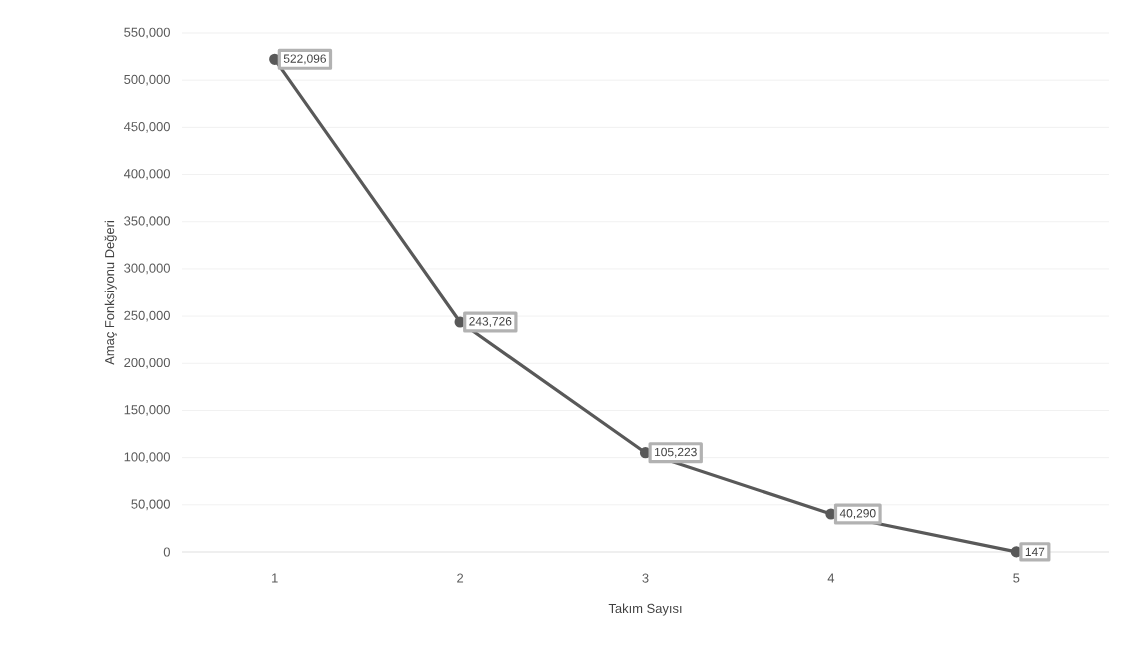 This screenshot has width=1139, height=670. What do you see at coordinates (275, 578) in the screenshot?
I see `x-tick-label: 1` at bounding box center [275, 578].